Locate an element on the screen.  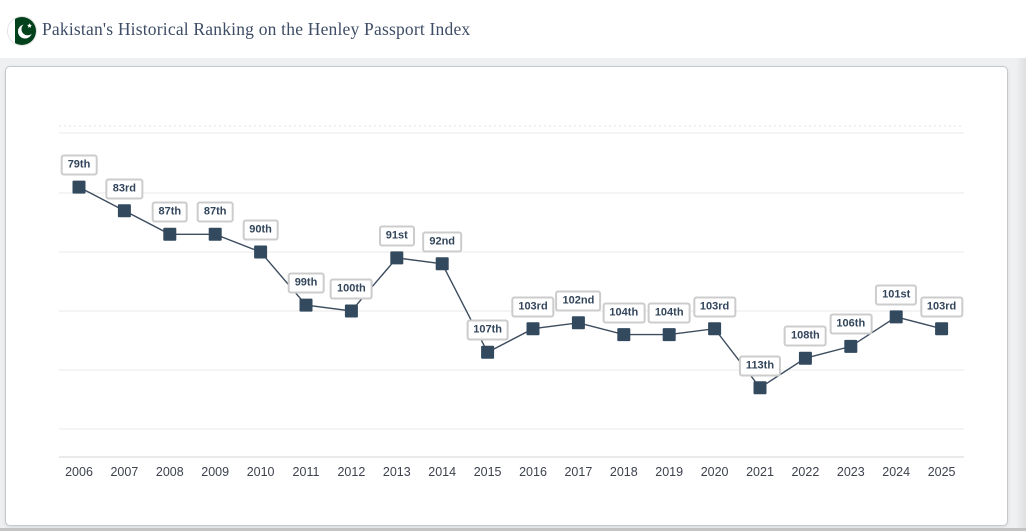
x-axis-label: 2010 is located at coordinates (260, 472).